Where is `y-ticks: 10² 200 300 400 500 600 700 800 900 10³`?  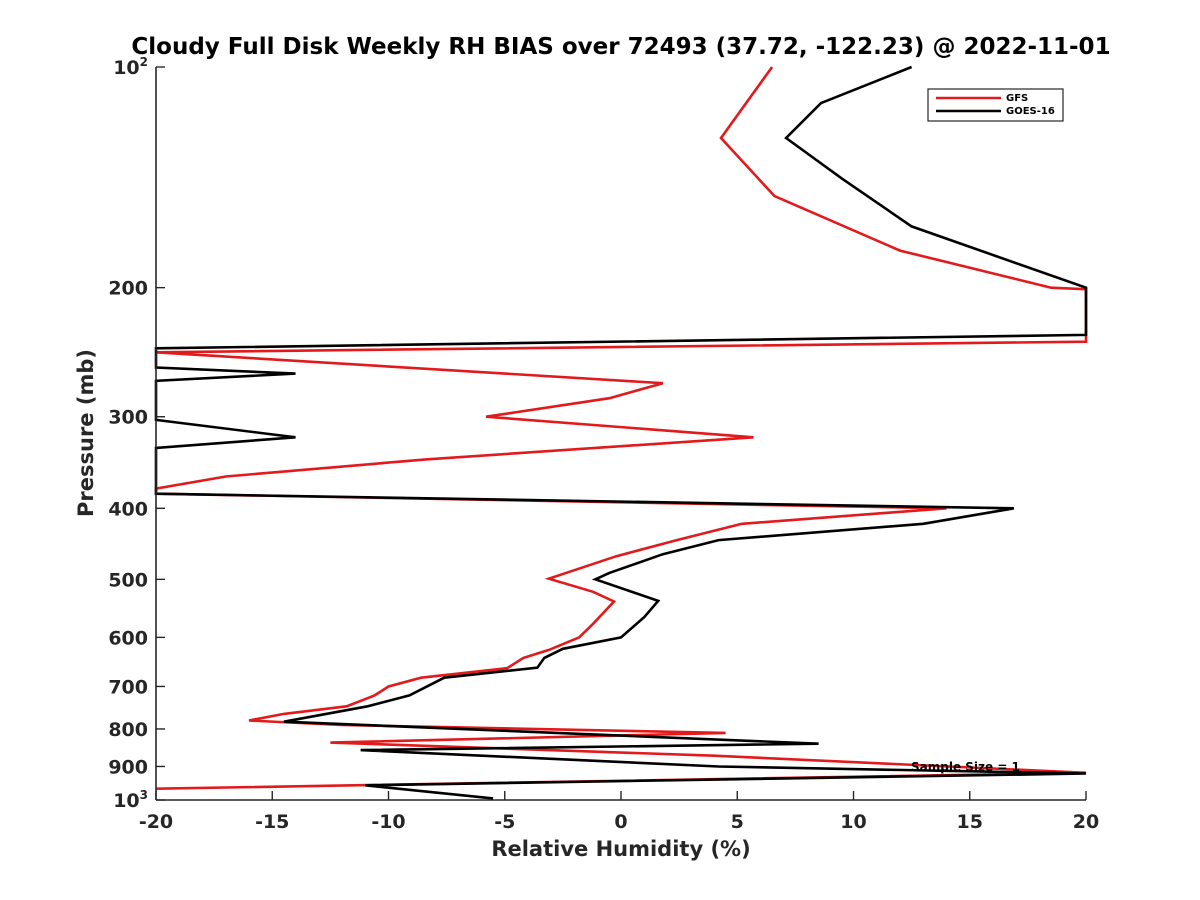 y-ticks: 10² 200 300 400 500 600 700 800 900 10³ is located at coordinates (136, 433).